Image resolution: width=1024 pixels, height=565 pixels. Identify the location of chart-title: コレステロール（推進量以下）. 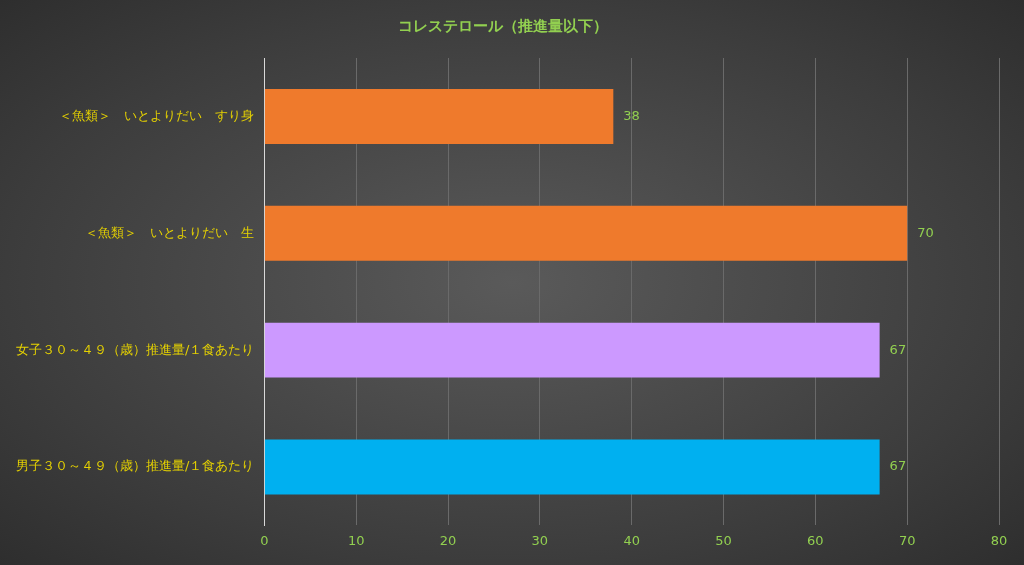
(502, 25).